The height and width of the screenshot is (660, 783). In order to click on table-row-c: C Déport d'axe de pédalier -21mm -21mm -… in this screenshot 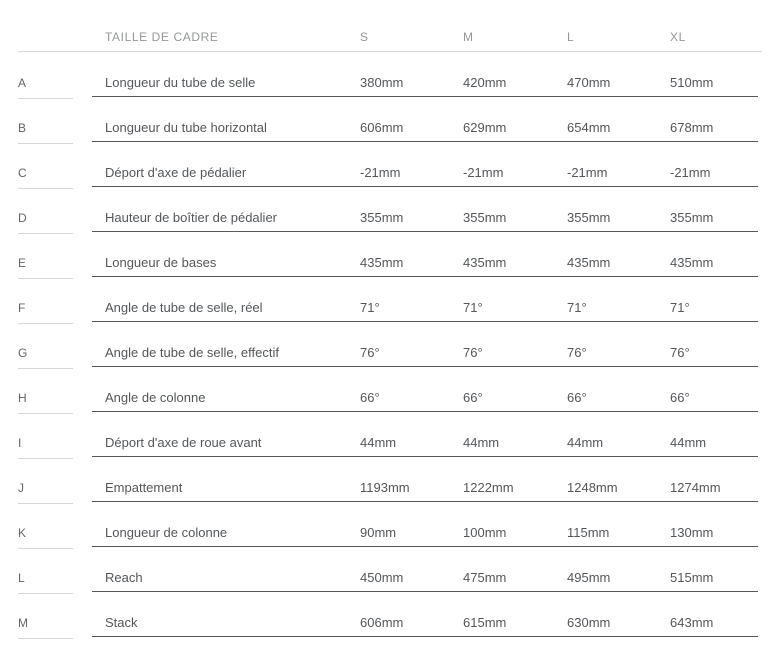, I will do `click(391, 165)`.